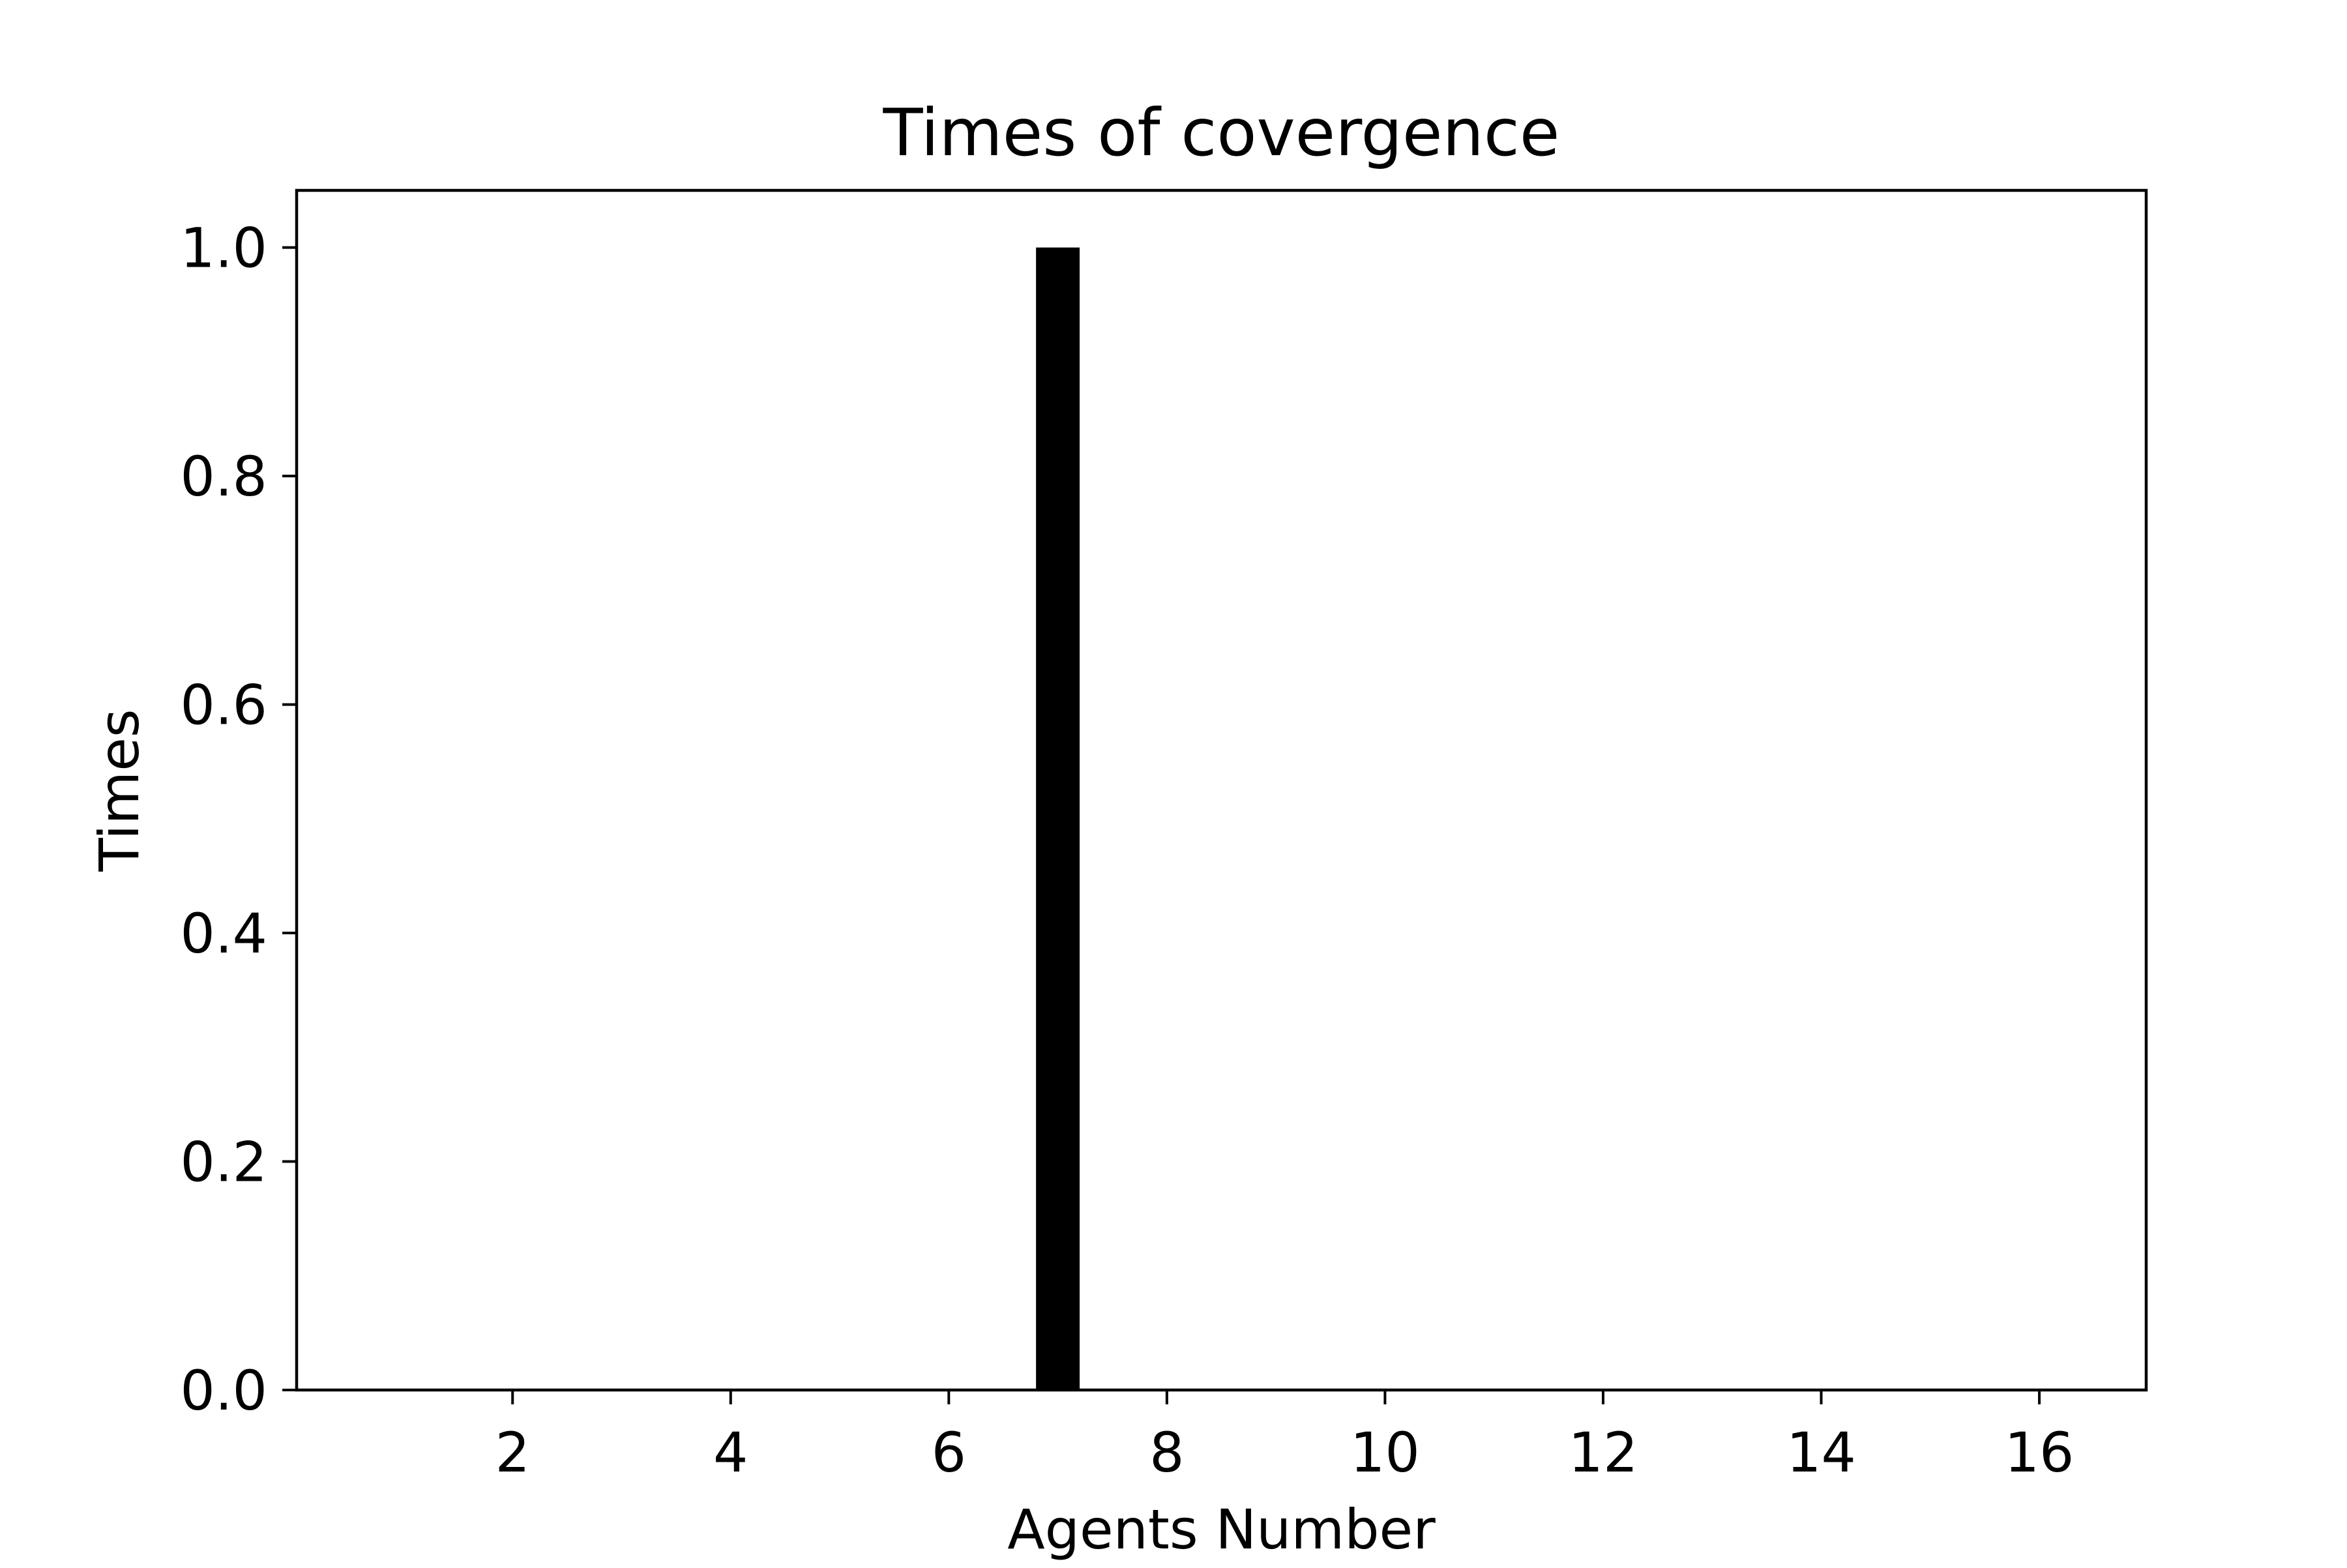  What do you see at coordinates (223, 477) in the screenshot?
I see `y-tick-label: 0.8` at bounding box center [223, 477].